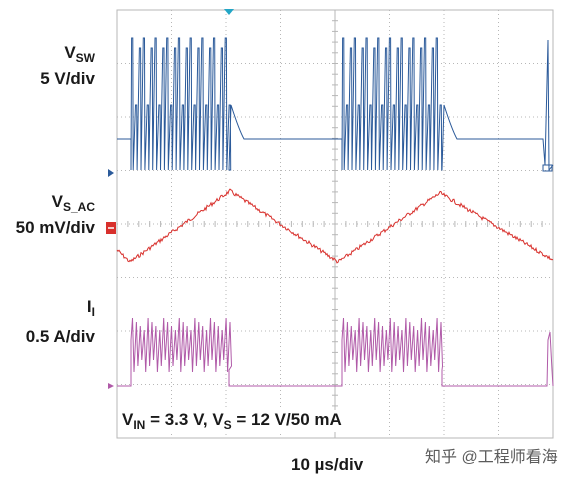 The height and width of the screenshot is (478, 582). I want to click on trigger-position-icon, so click(229, 12).